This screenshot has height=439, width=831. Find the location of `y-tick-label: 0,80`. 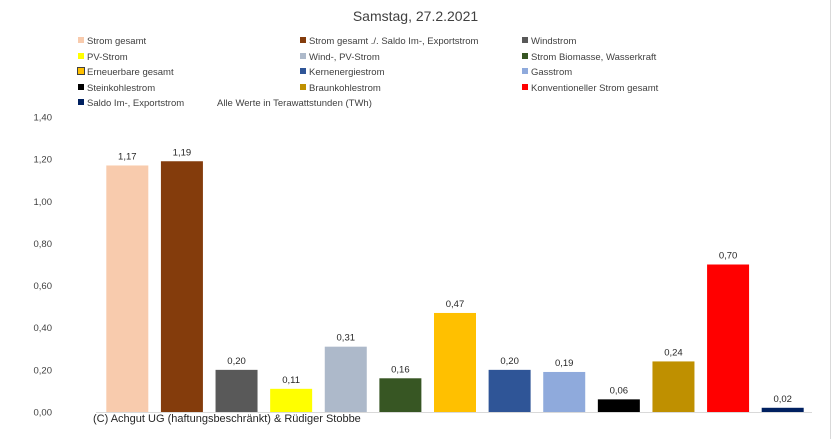

y-tick-label: 0,80 is located at coordinates (43, 244).